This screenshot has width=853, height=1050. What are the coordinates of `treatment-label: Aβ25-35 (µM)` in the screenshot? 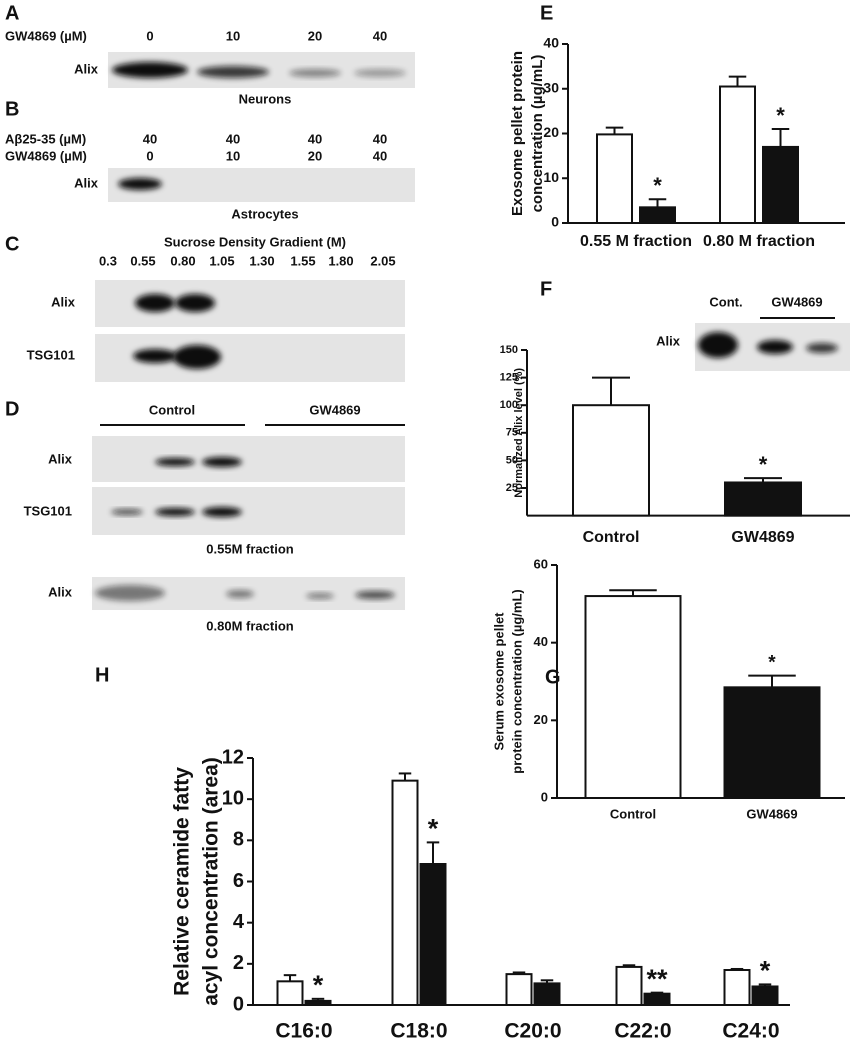 It's located at (45, 138).